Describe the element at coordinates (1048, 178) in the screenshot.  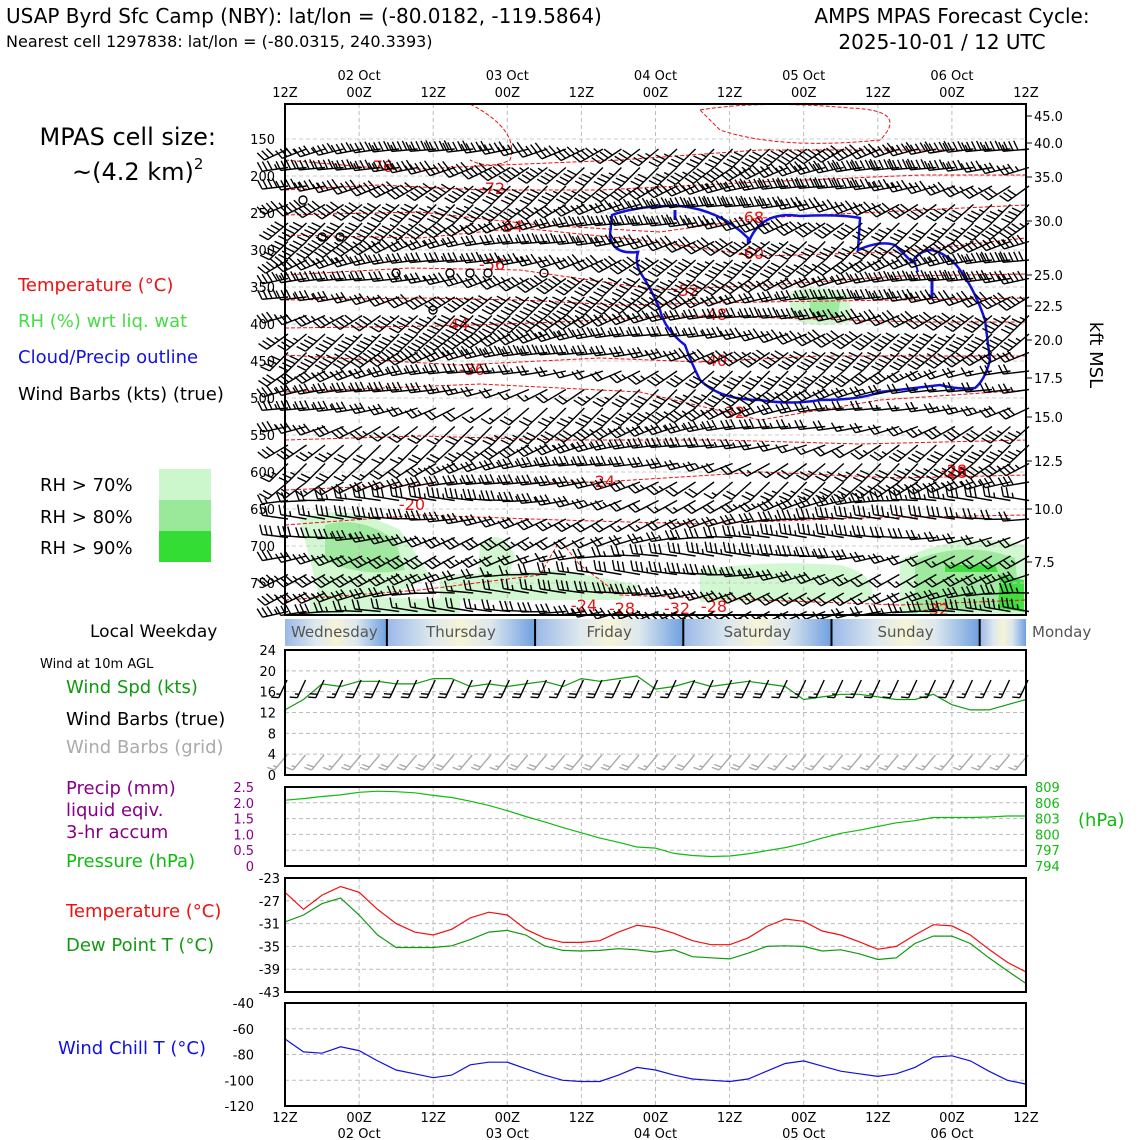
I see `kft-tick-label: 35.0` at that location.